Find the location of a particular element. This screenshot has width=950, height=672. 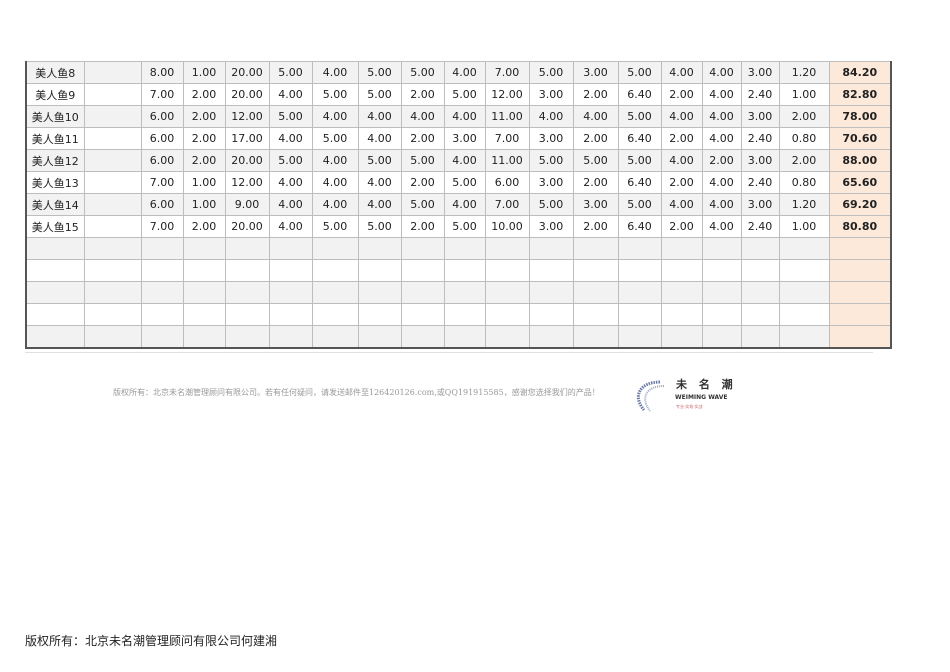

total-cell: 88.00 is located at coordinates (860, 160).